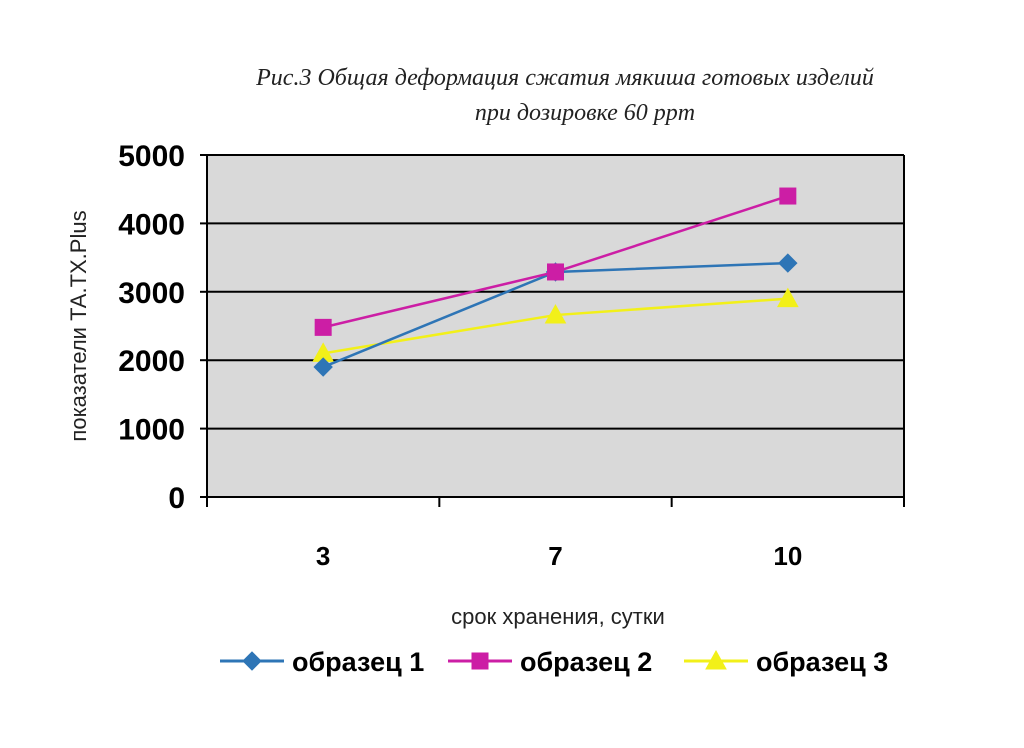 The height and width of the screenshot is (748, 1024). What do you see at coordinates (176, 498) in the screenshot?
I see `y-tick-label: 0` at bounding box center [176, 498].